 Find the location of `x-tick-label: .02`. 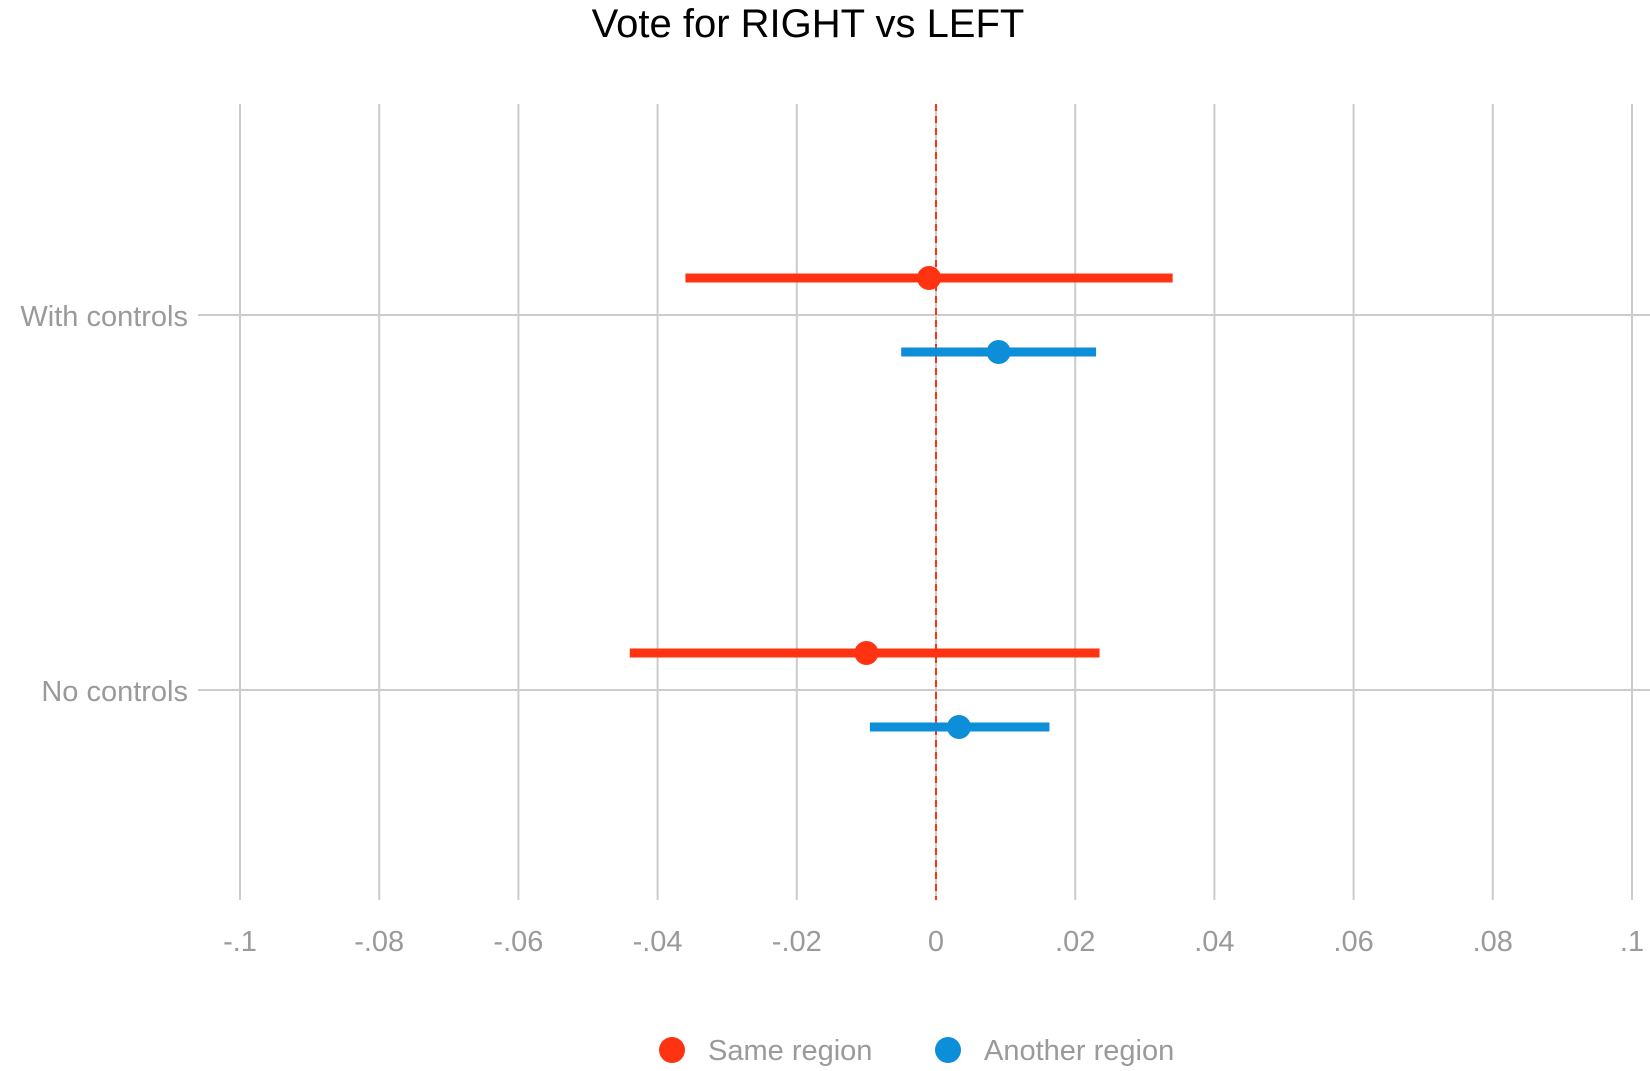

x-tick-label: .02 is located at coordinates (1075, 942).